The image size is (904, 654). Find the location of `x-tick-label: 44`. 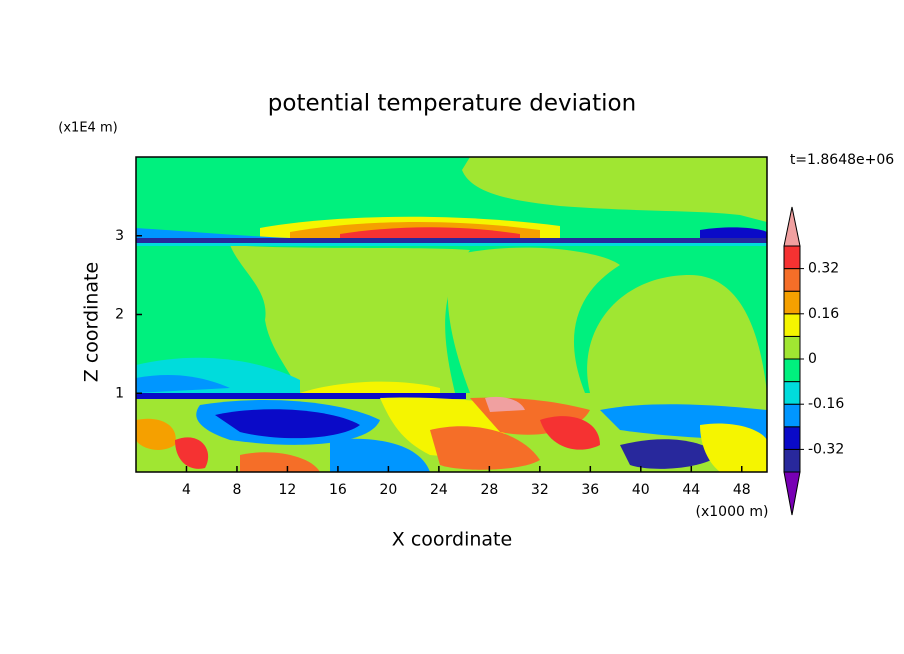

x-tick-label: 44 is located at coordinates (691, 490).